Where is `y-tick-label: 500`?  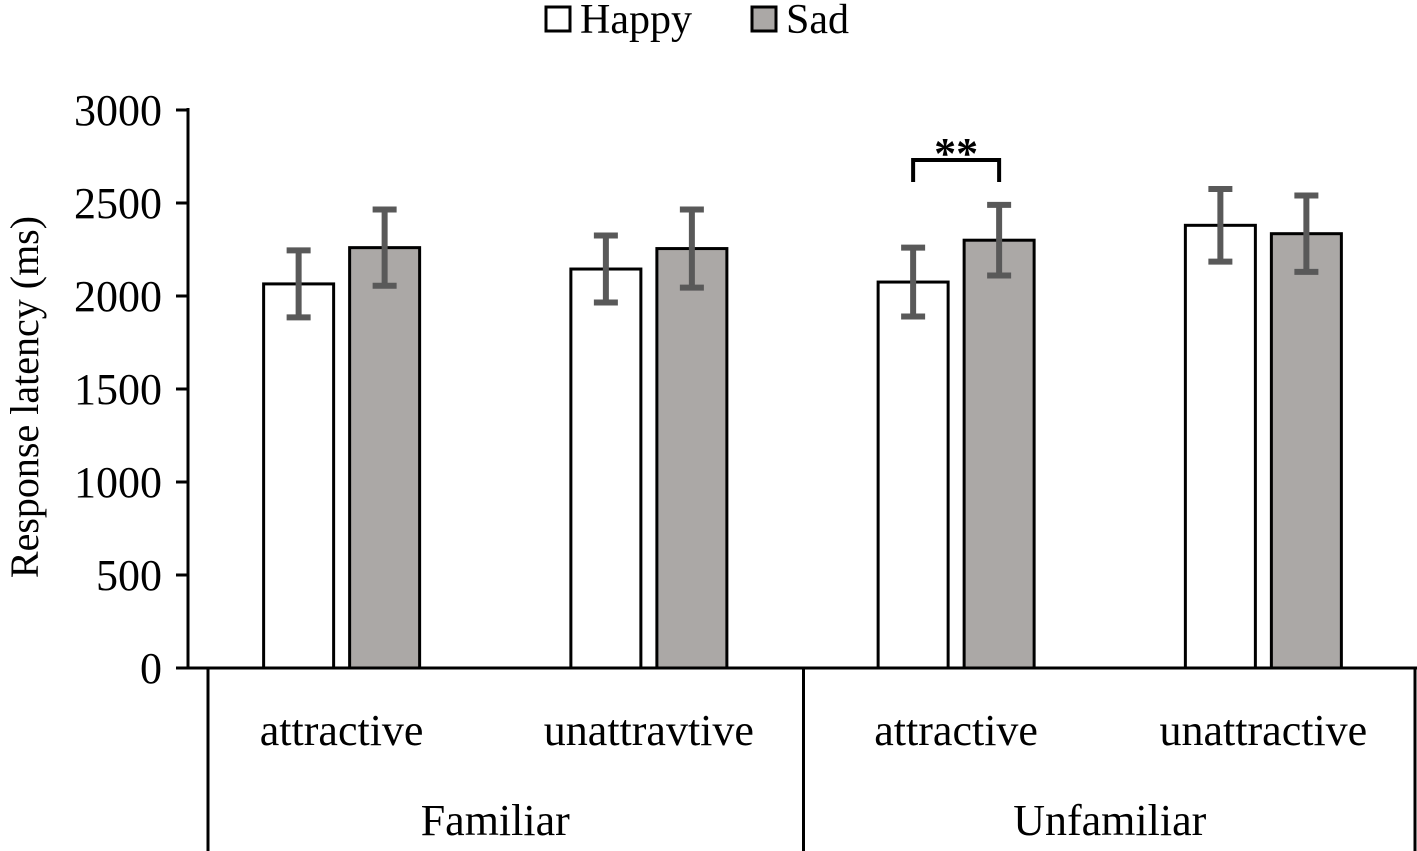 y-tick-label: 500 is located at coordinates (129, 575).